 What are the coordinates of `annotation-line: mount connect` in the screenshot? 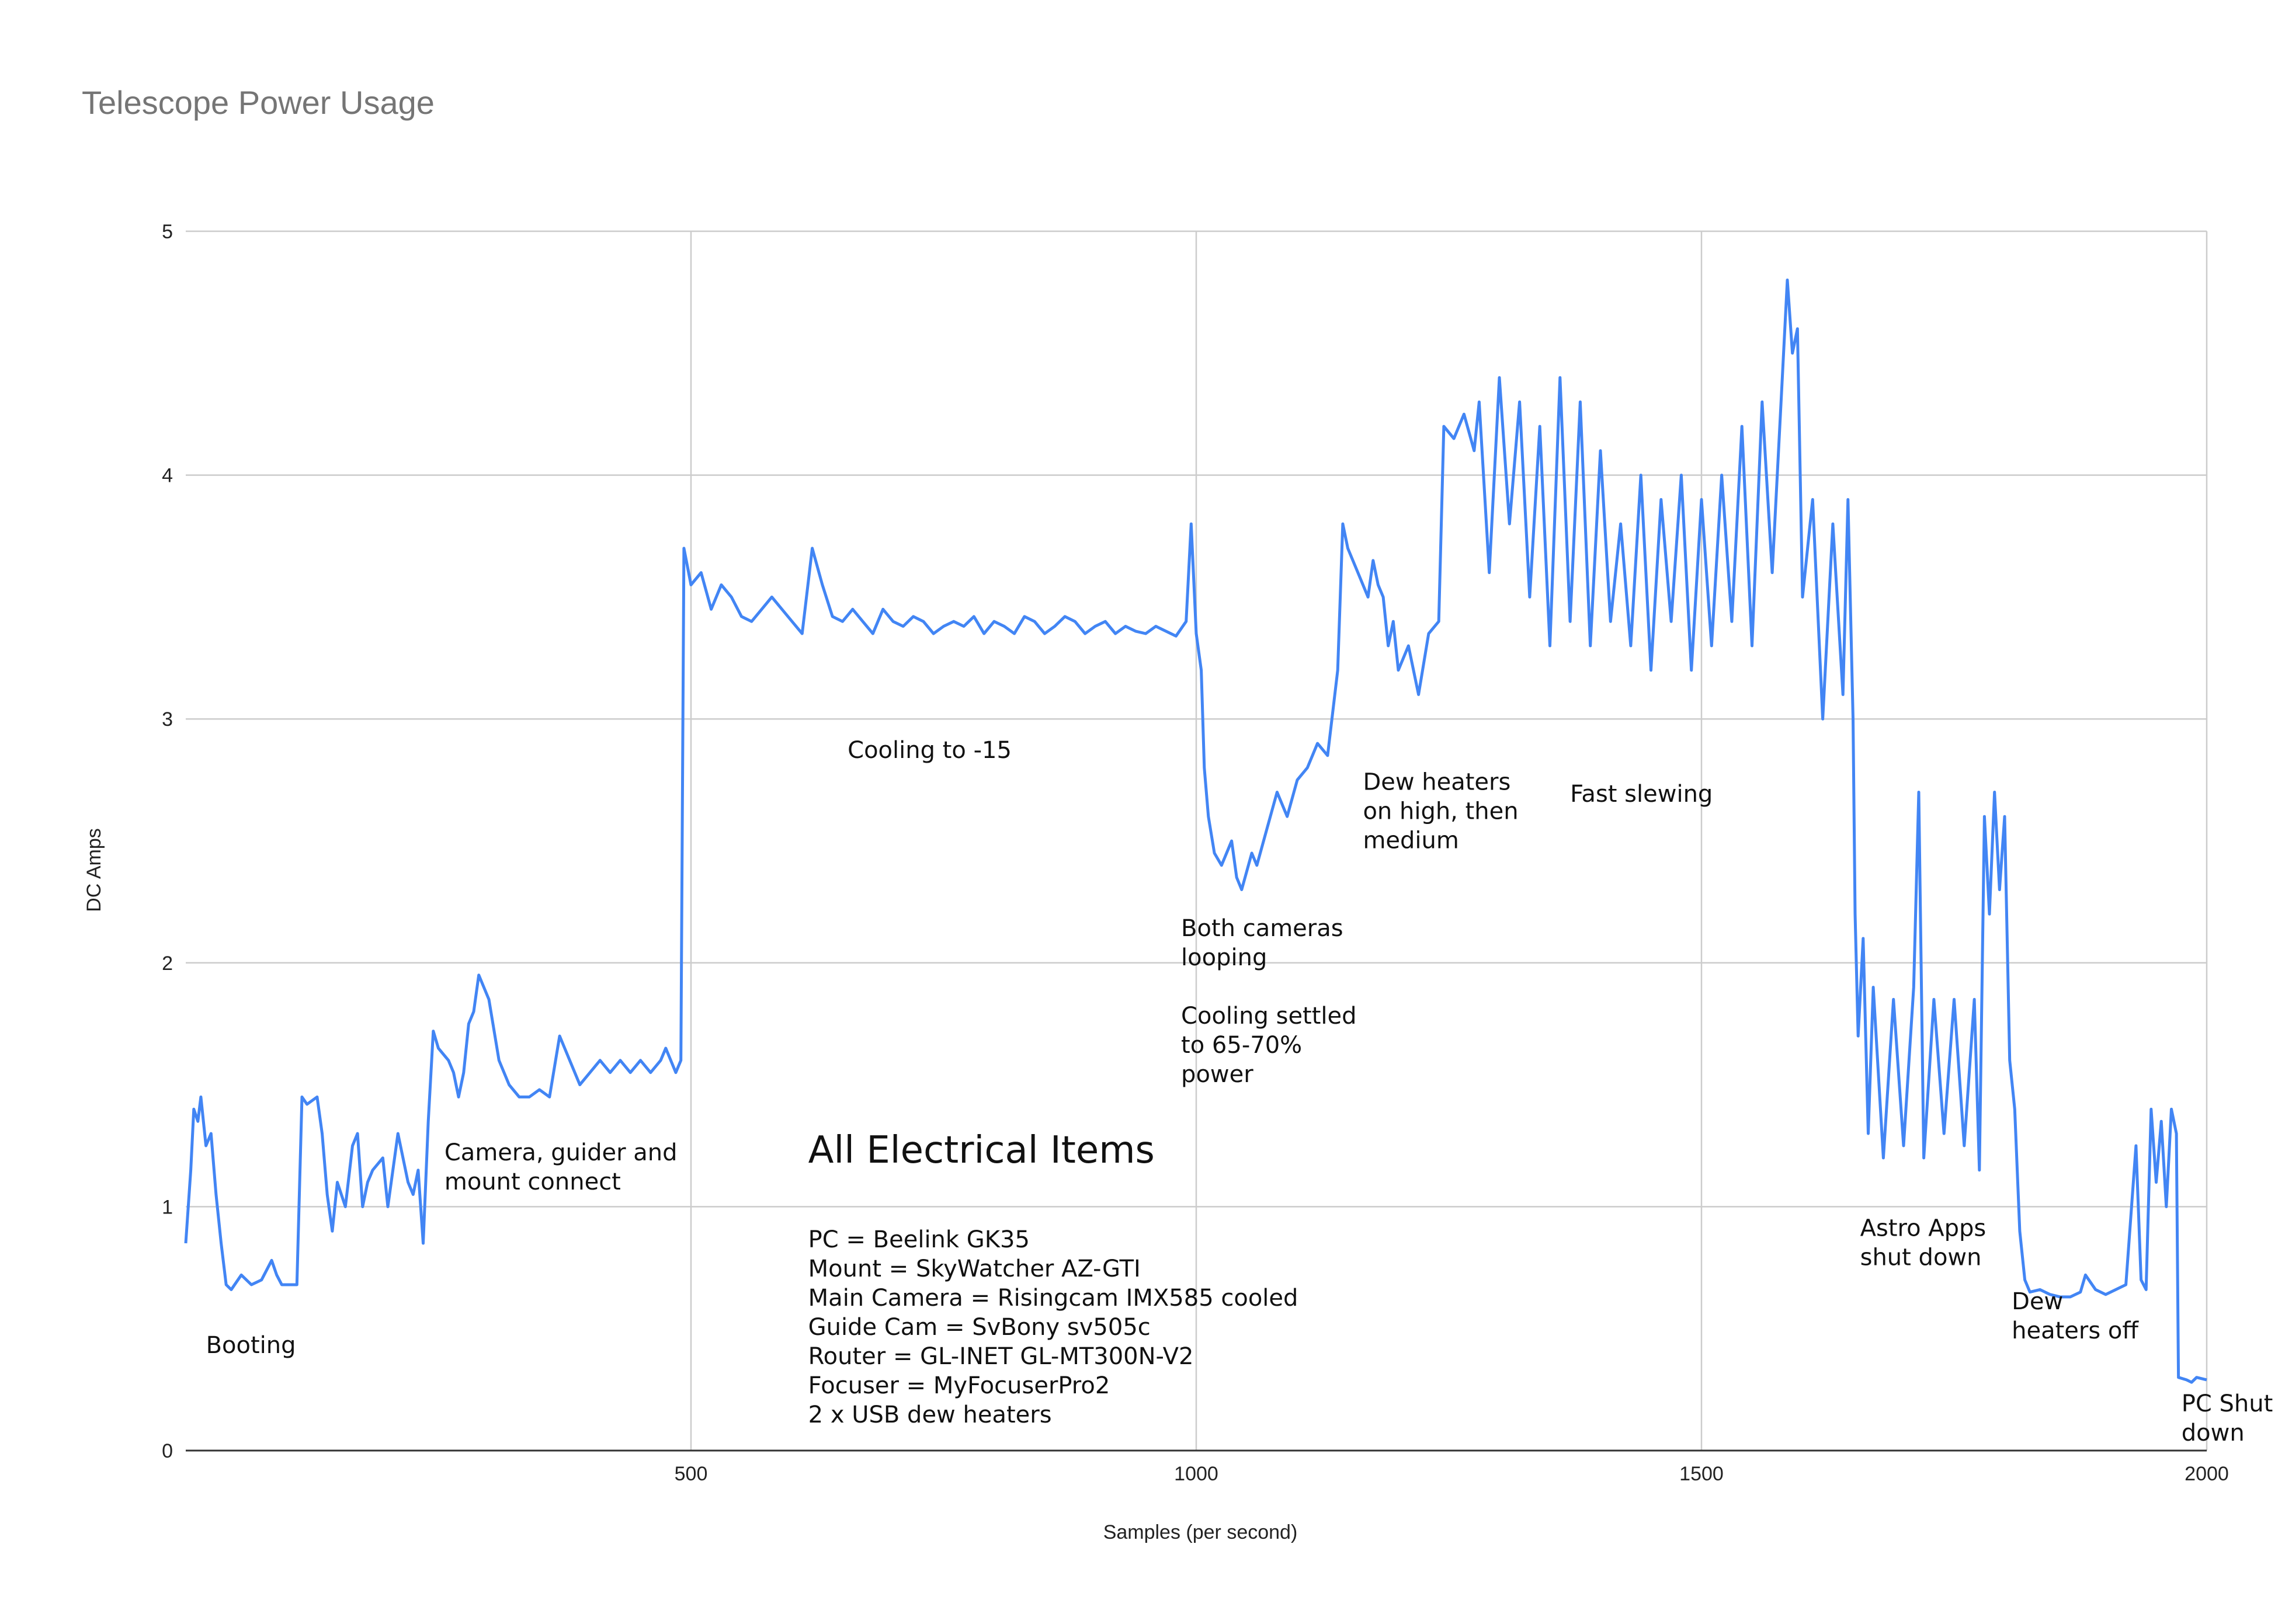 It's located at (532, 1182).